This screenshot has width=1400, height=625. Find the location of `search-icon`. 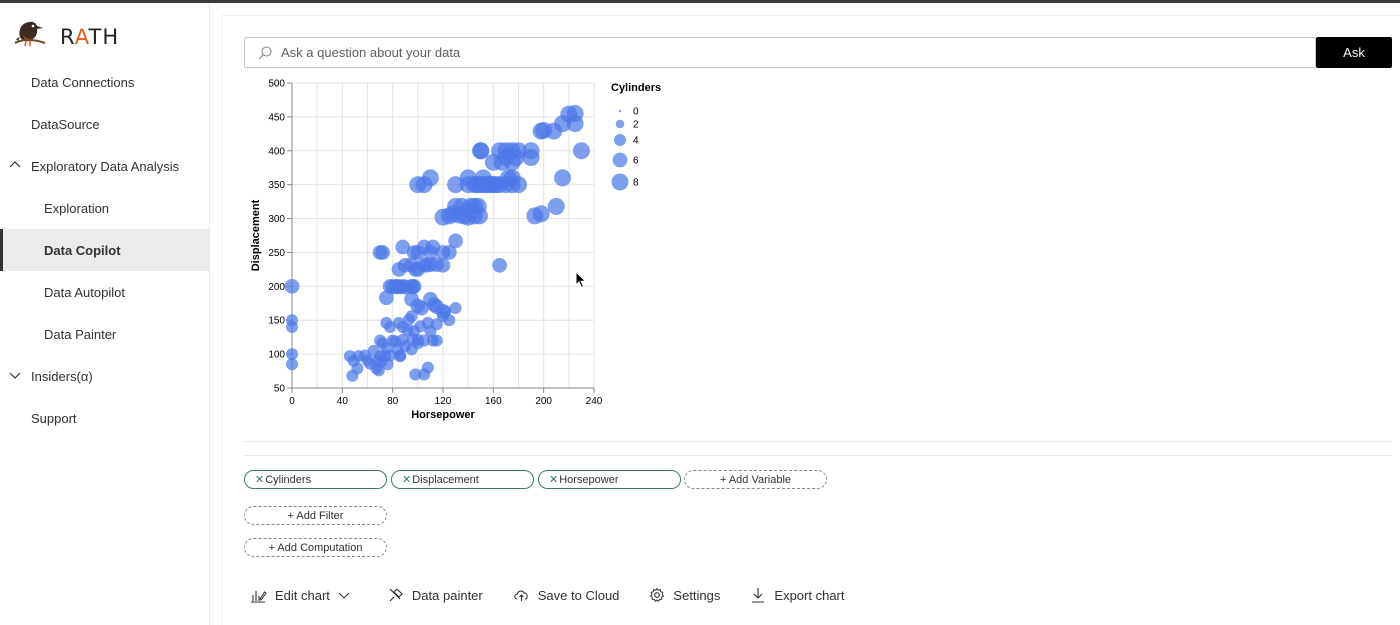

search-icon is located at coordinates (265, 52).